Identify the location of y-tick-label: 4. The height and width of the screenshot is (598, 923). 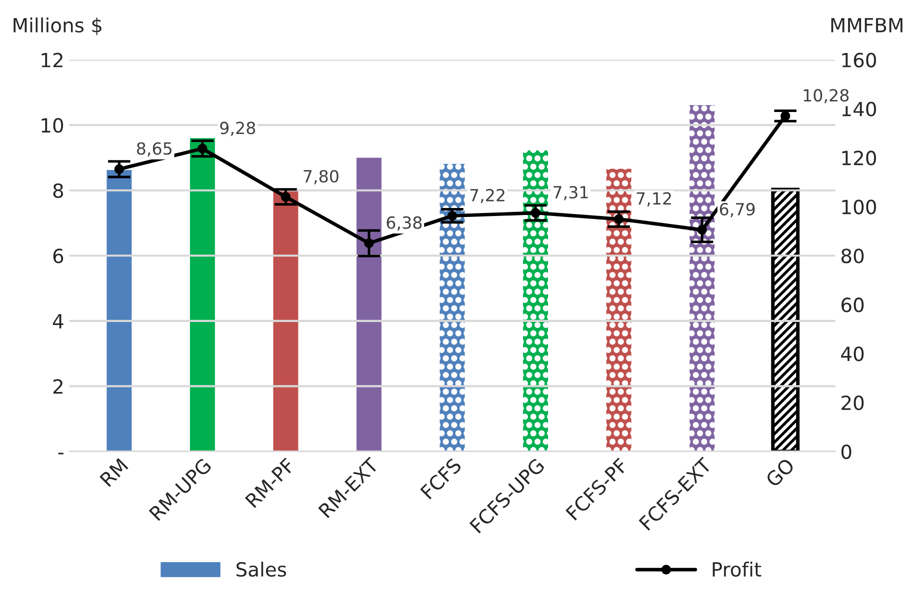
(58, 321).